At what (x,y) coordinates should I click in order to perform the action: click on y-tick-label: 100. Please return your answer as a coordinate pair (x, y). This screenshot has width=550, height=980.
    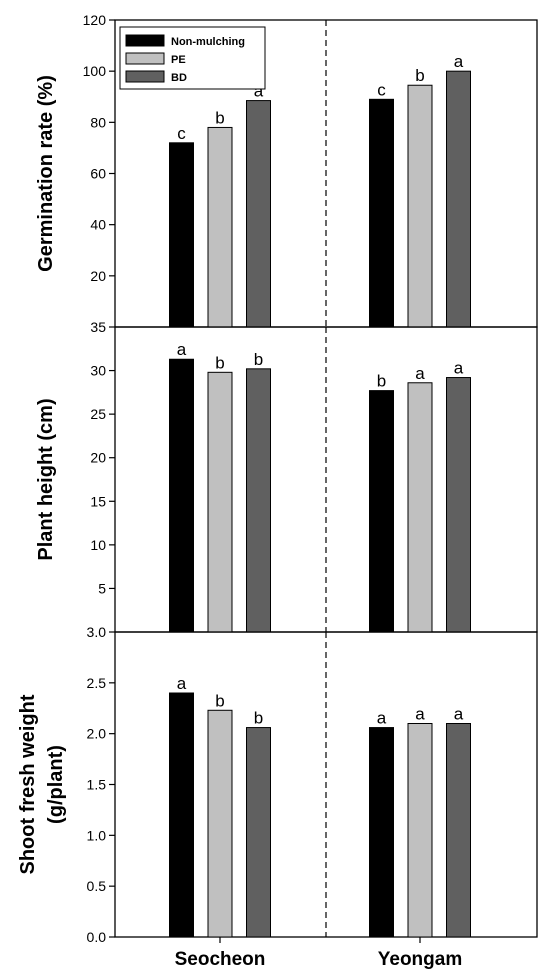
    Looking at the image, I should click on (95, 71).